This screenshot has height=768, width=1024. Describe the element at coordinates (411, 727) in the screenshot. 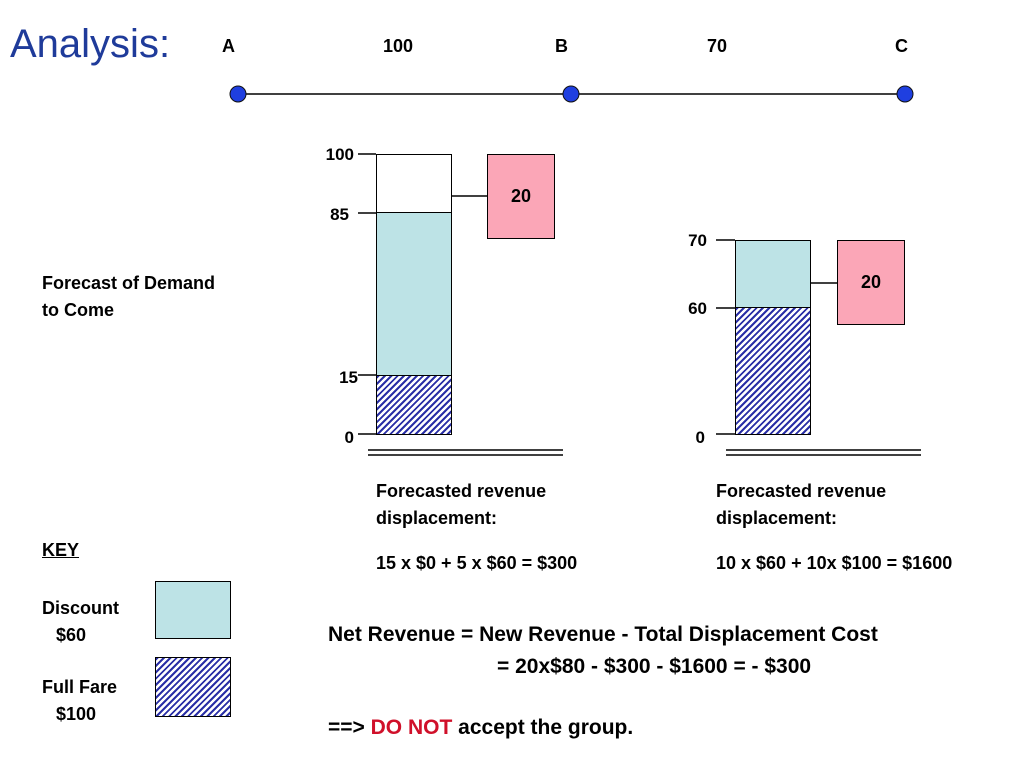

I see `conclusion-emphasis: DO NOT` at that location.